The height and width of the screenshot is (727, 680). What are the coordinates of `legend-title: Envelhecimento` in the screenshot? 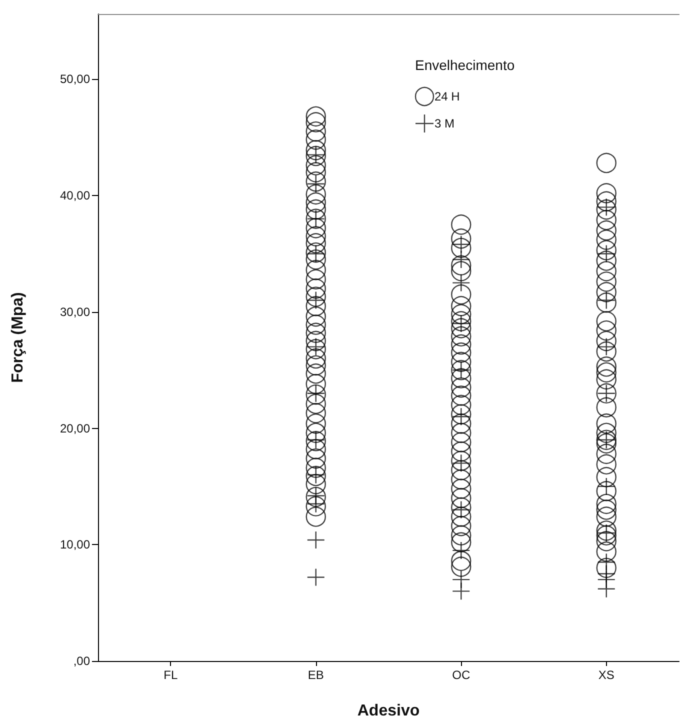 It's located at (465, 65).